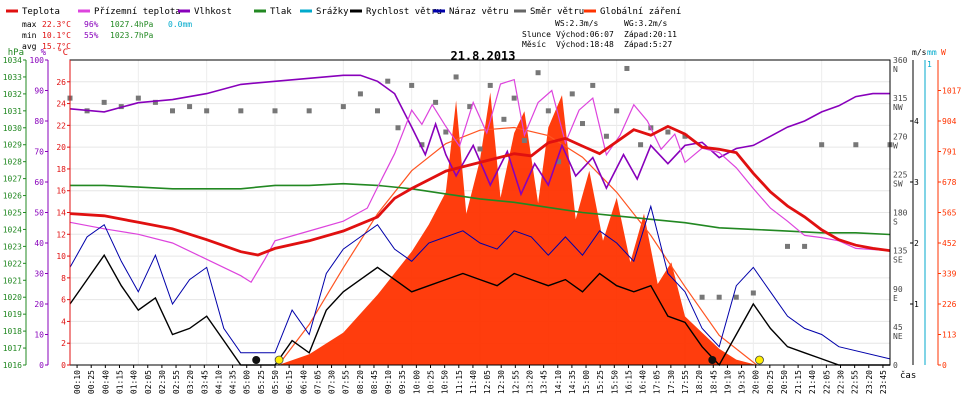 The height and width of the screenshot is (400, 966). I want to click on temp-axis-unit: °C, so click(62, 53).